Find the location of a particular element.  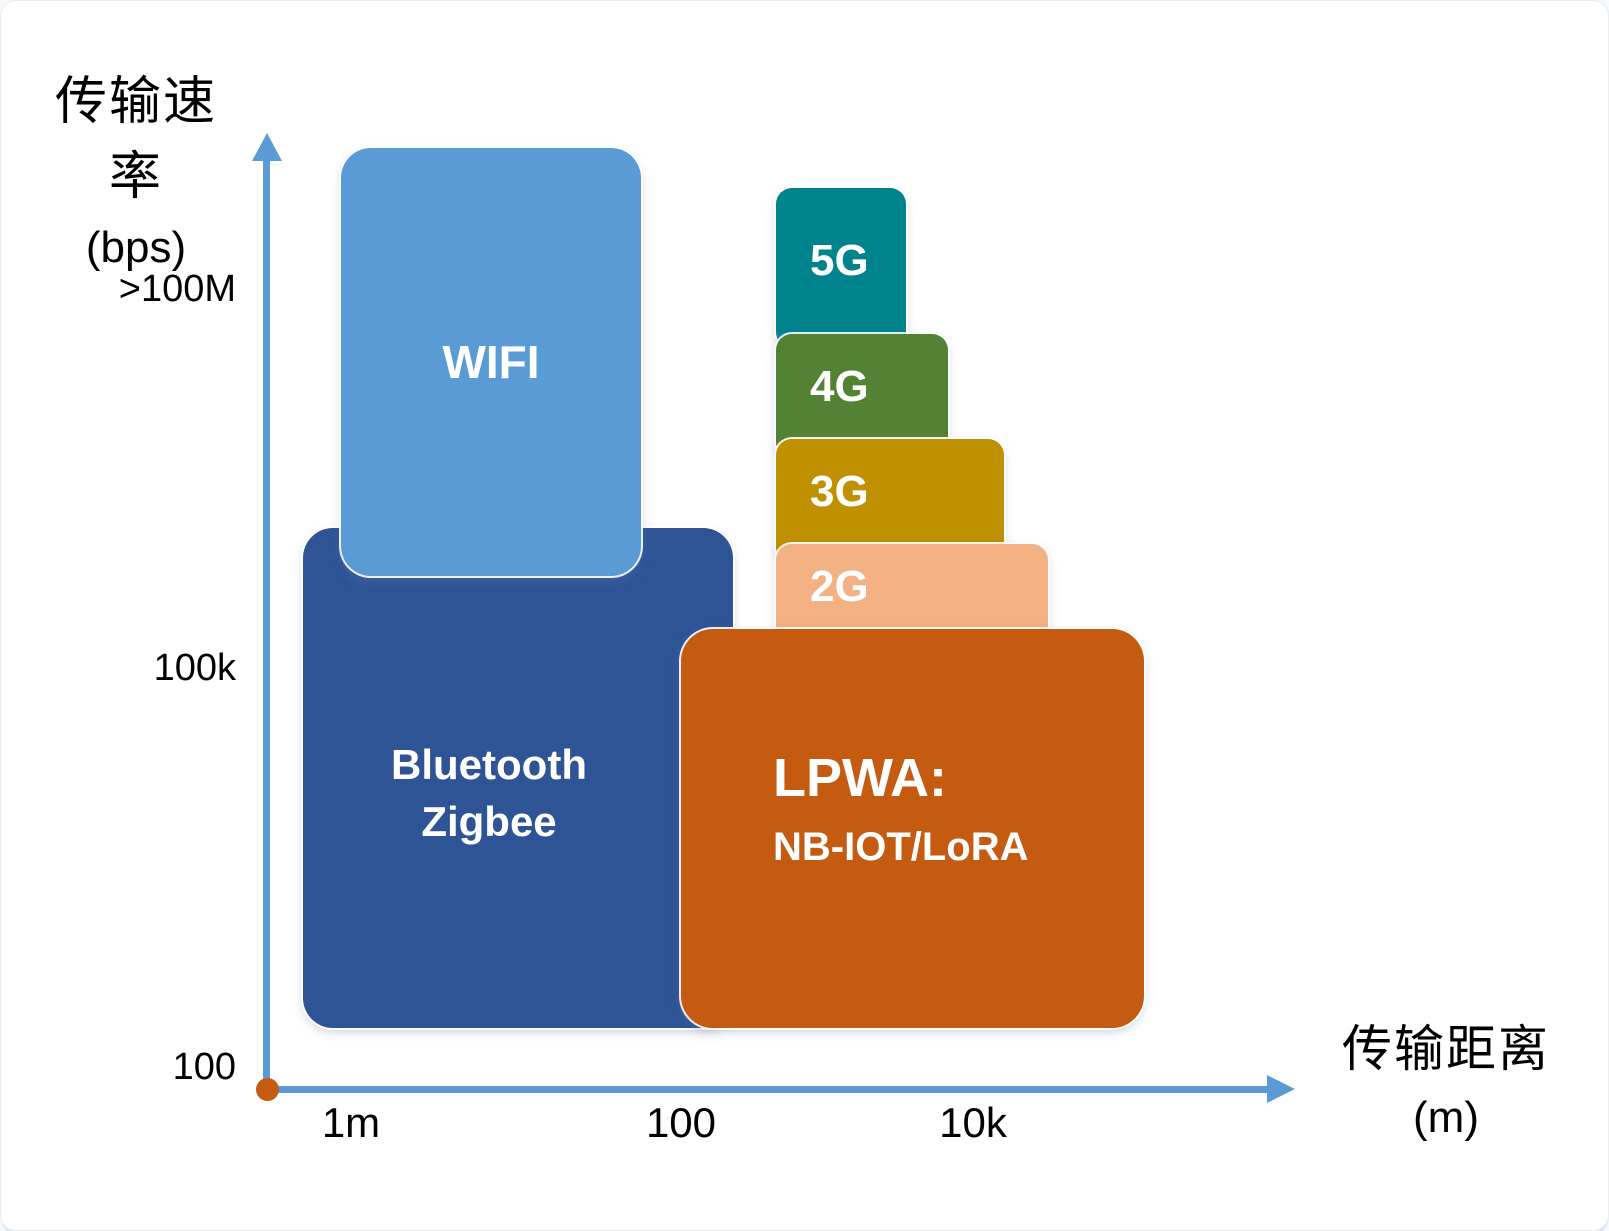

x-tick-1m: 1m is located at coordinates (351, 1122).